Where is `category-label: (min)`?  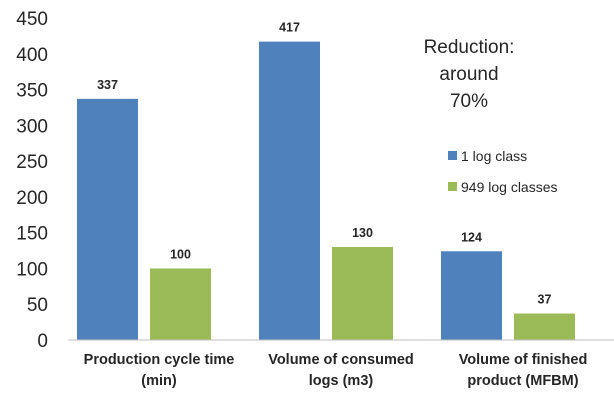 category-label: (min) is located at coordinates (159, 381).